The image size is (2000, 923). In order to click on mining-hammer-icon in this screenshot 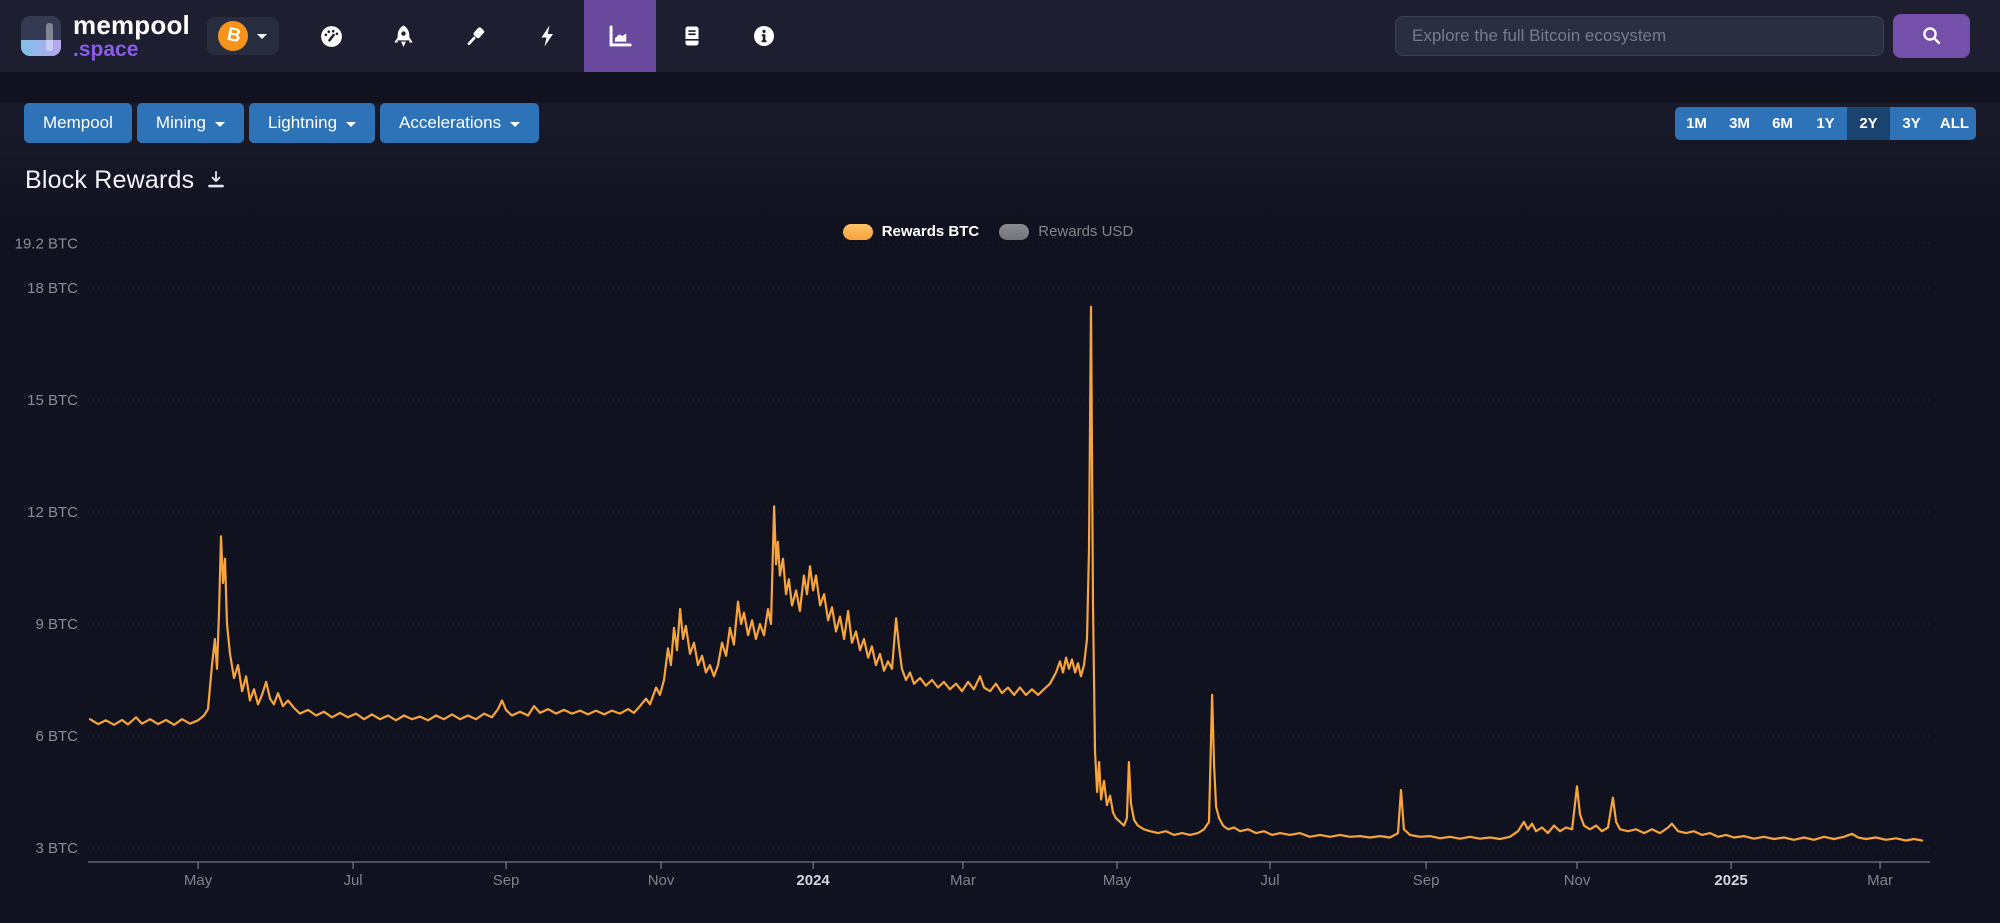, I will do `click(476, 35)`.